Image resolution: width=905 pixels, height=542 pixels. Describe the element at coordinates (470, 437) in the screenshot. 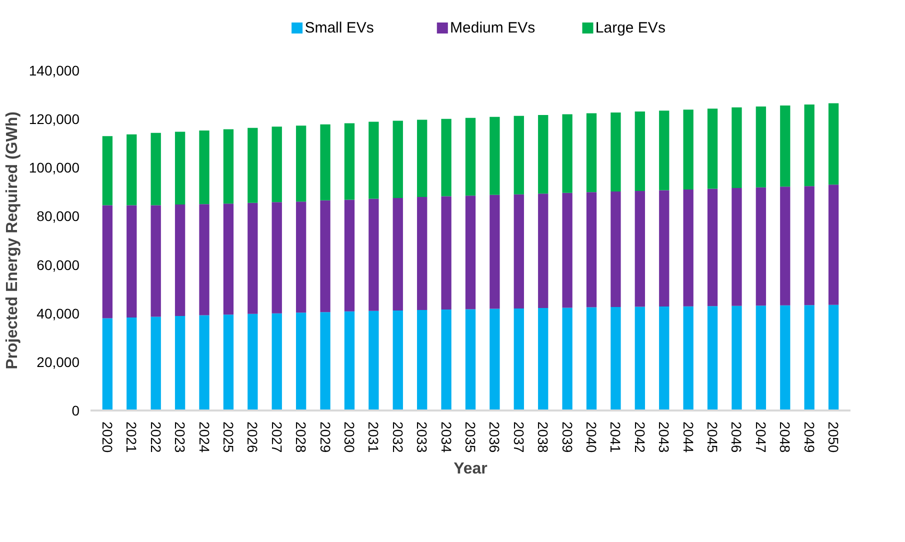

I see `x-tick-label: 2035` at that location.